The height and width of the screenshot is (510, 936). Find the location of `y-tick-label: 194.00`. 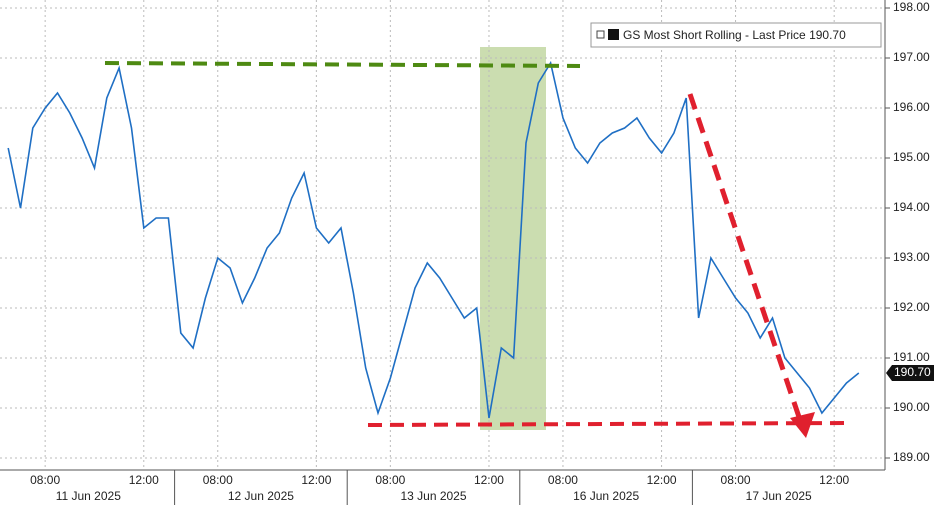

y-tick-label: 194.00 is located at coordinates (911, 207).